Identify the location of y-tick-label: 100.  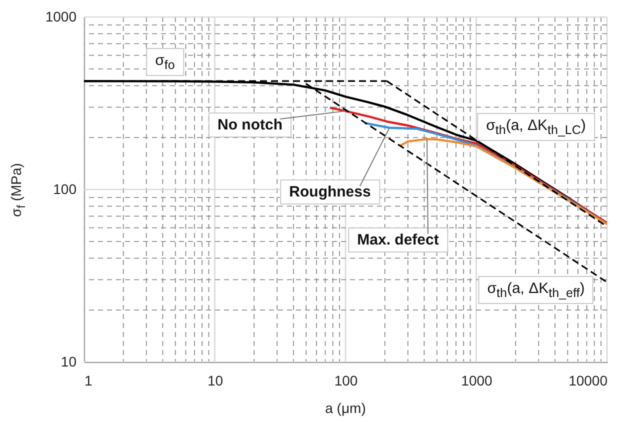
(65, 189).